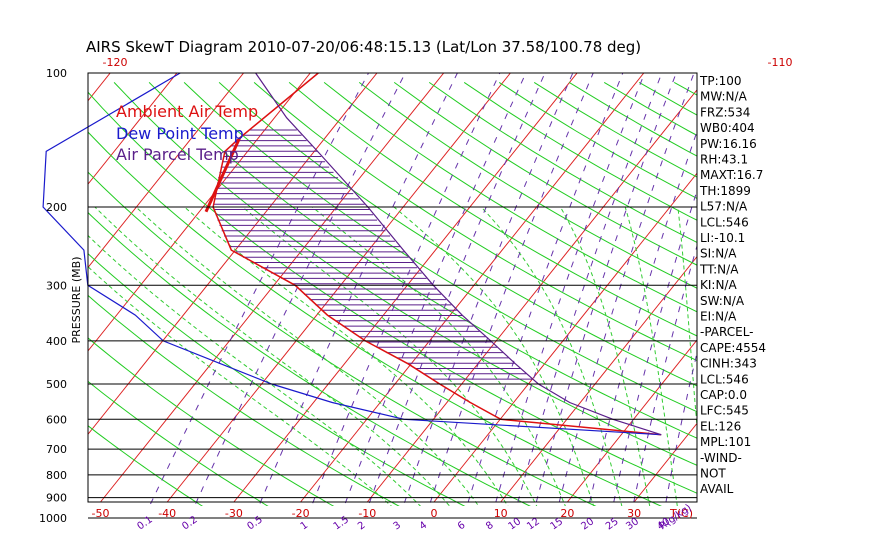  What do you see at coordinates (567, 513) in the screenshot?
I see `bottom-temp-tick: 20` at bounding box center [567, 513].